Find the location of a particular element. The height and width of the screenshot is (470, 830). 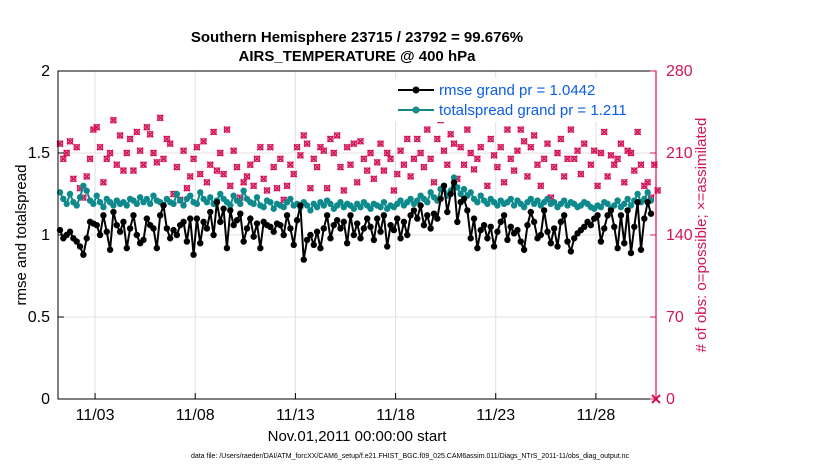

x-tick-label: 11/13 is located at coordinates (295, 415).